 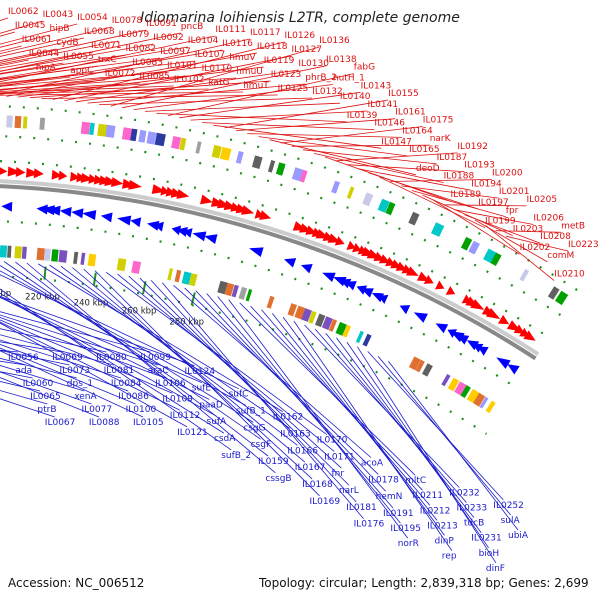 What do you see at coordinates (288, 418) in the screenshot?
I see `reverse-gene-label-36: IL0162` at bounding box center [288, 418].